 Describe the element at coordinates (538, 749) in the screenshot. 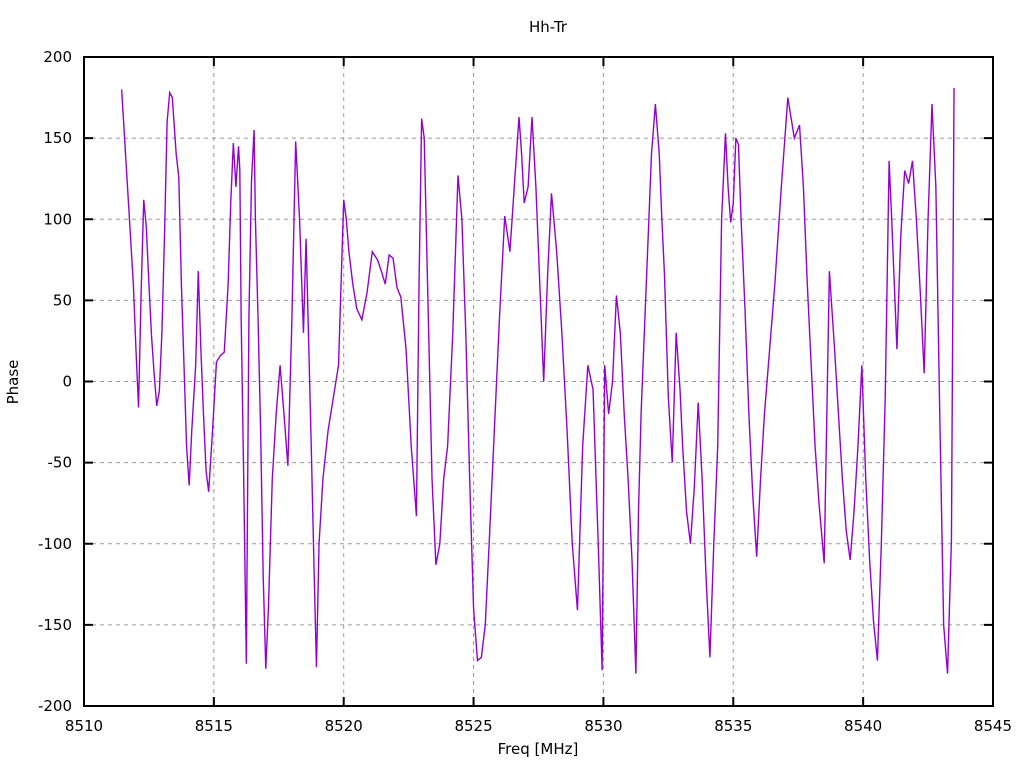

I see `x-axis-label: Freq [MHz]` at that location.